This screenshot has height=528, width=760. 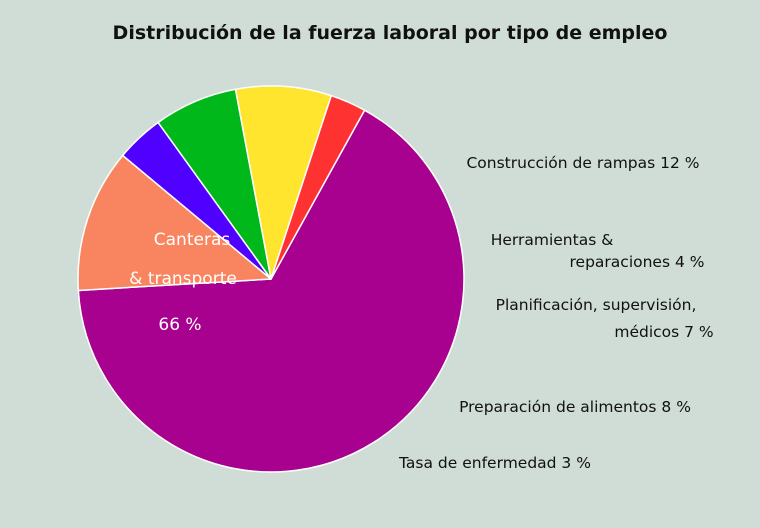 I want to click on slice-label-4-line-0: Preparación de alimentos 8 %, so click(x=575, y=407).